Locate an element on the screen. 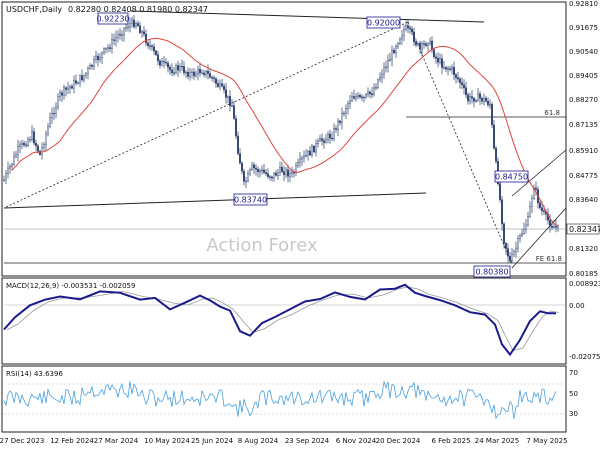 The image size is (600, 454). time-tick-label: 23 Sep 2024 is located at coordinates (307, 441).